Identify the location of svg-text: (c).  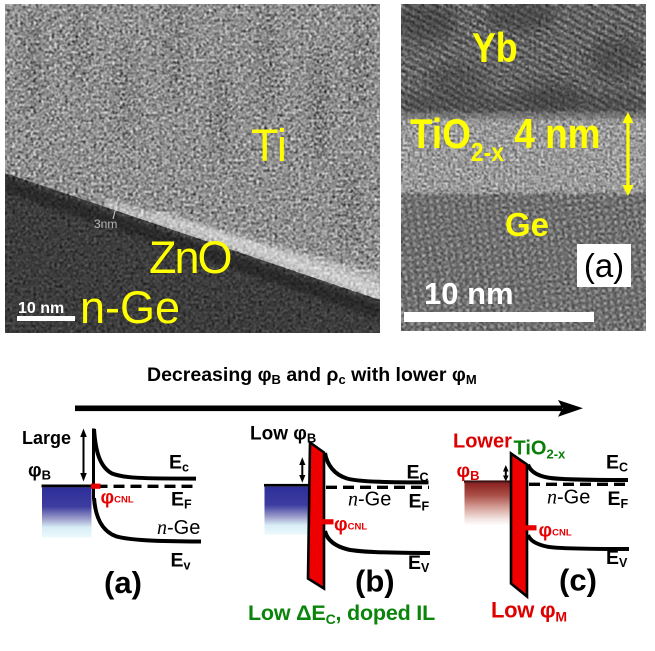
(578, 580).